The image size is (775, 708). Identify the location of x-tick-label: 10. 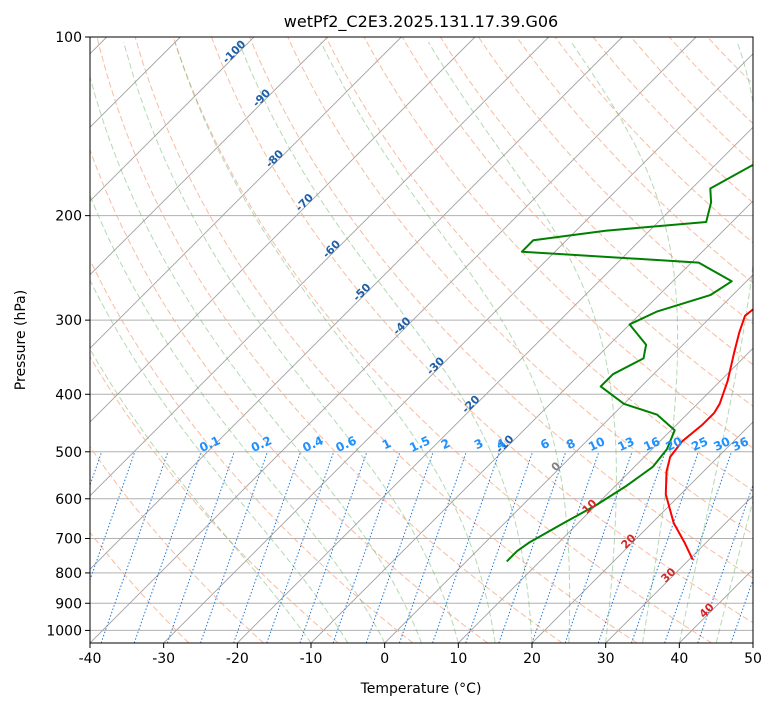
(458, 659).